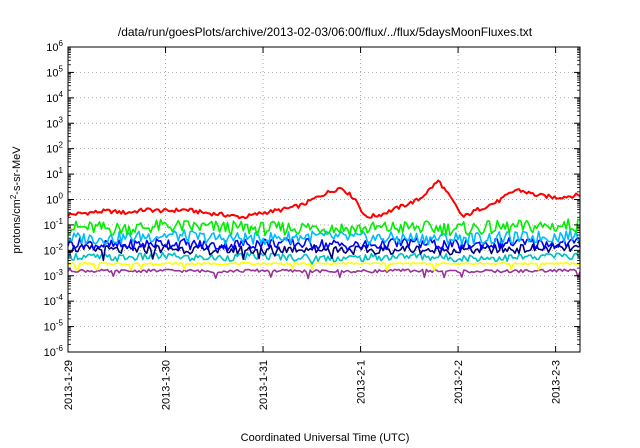 The height and width of the screenshot is (448, 640). Describe the element at coordinates (54, 173) in the screenshot. I see `y-tick-label: 10¹` at that location.